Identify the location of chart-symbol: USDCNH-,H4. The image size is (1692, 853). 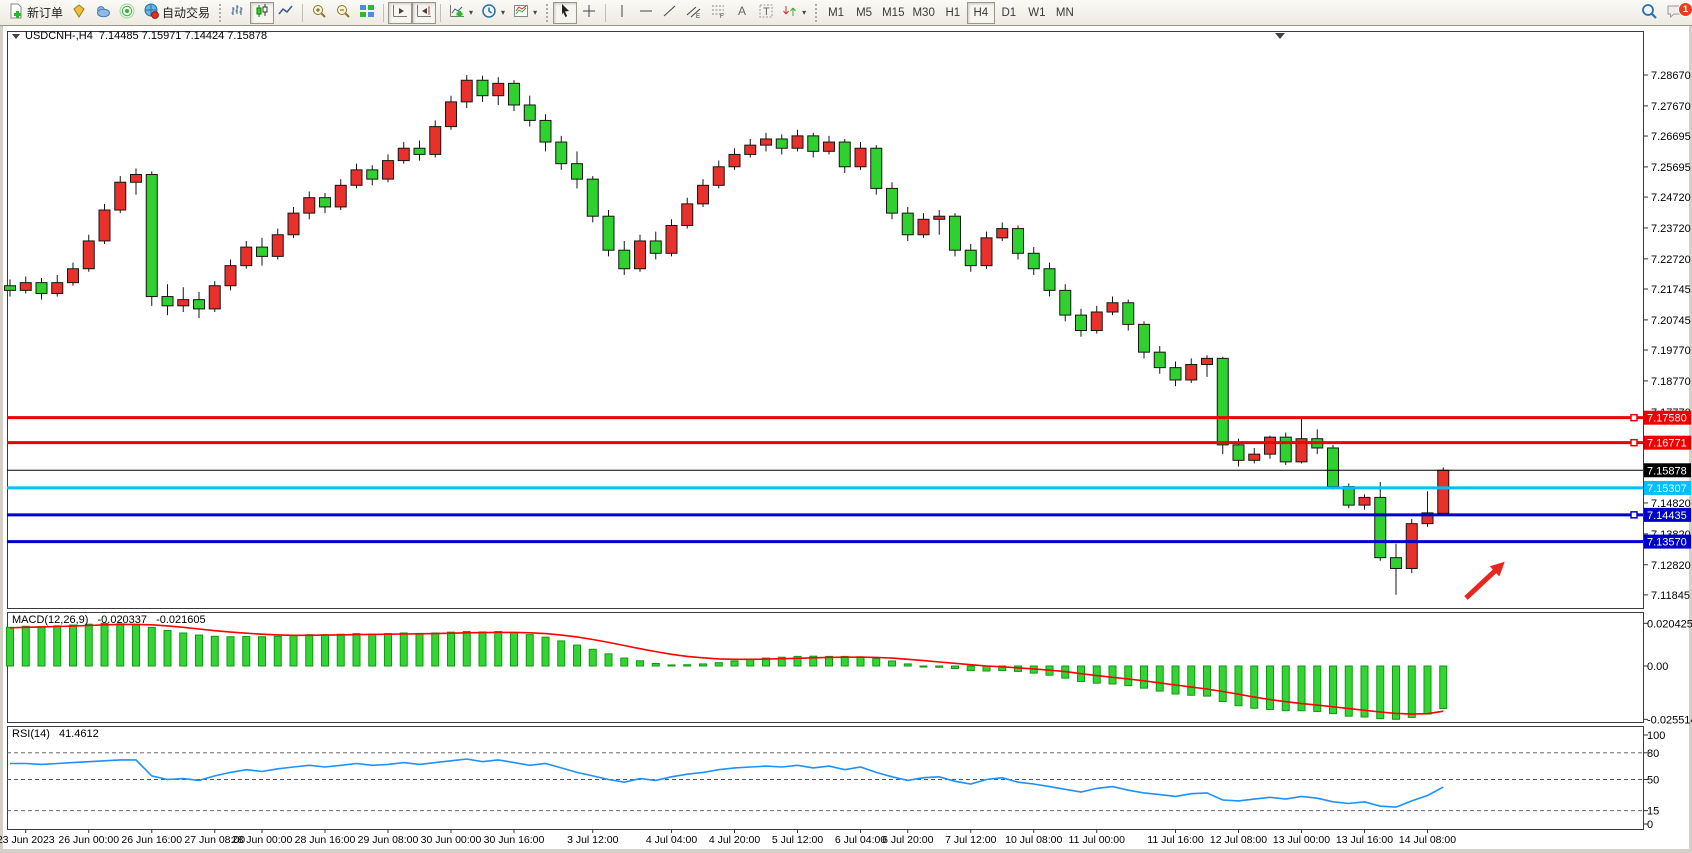
(59, 36).